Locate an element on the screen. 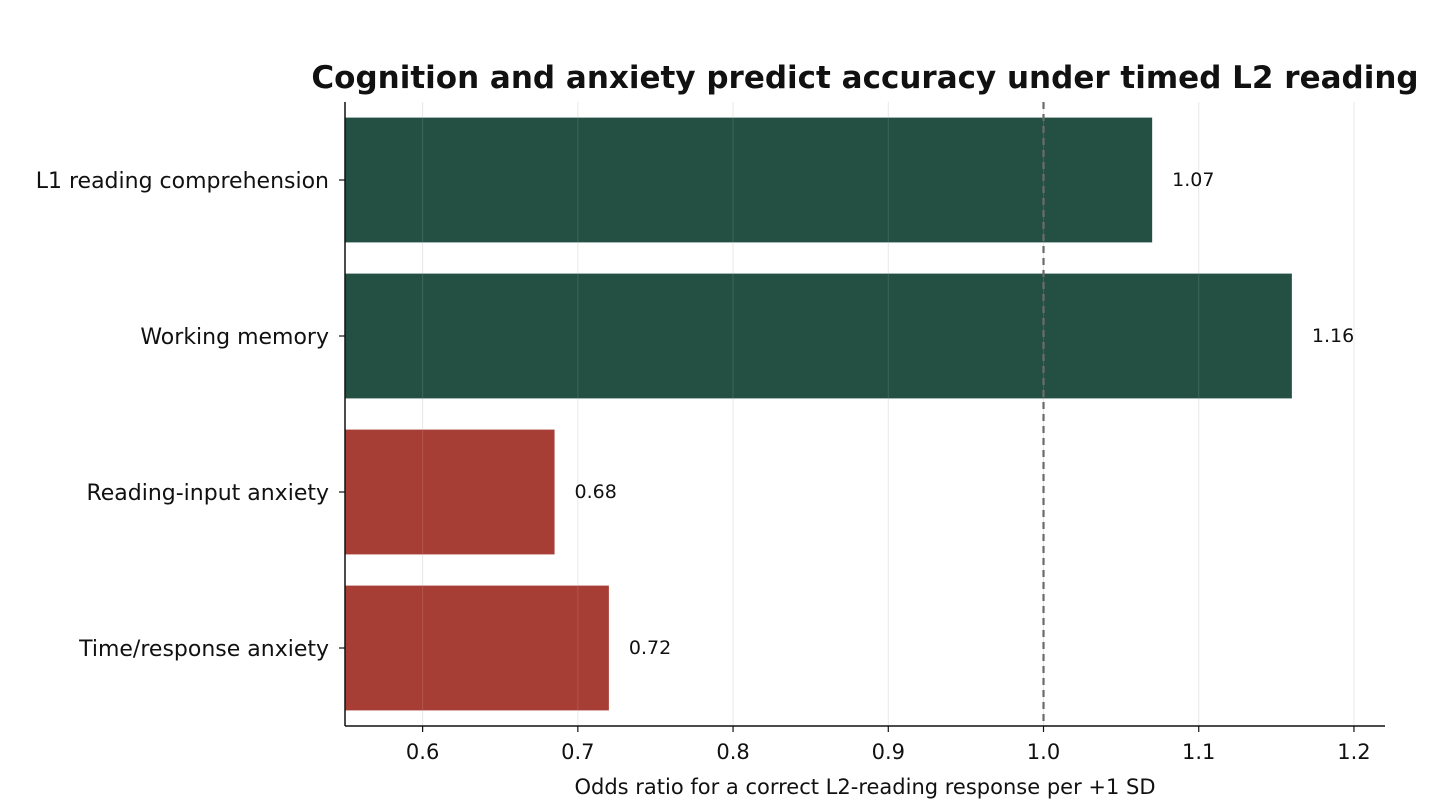  data-label: 0.72 is located at coordinates (650, 648).